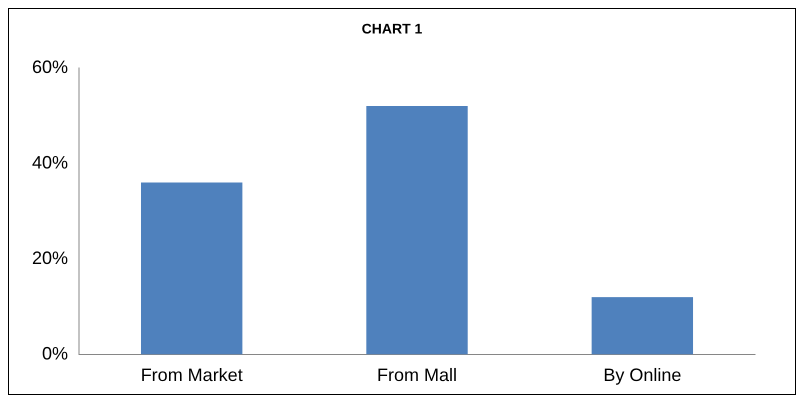  I want to click on x-tick-label: By Online, so click(642, 375).